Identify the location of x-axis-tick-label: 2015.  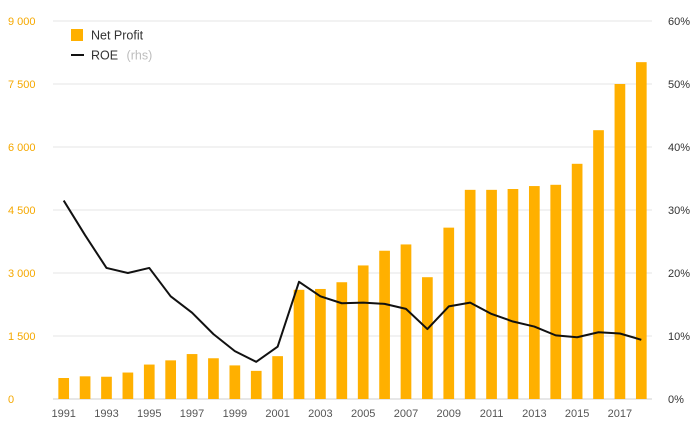
(577, 414).